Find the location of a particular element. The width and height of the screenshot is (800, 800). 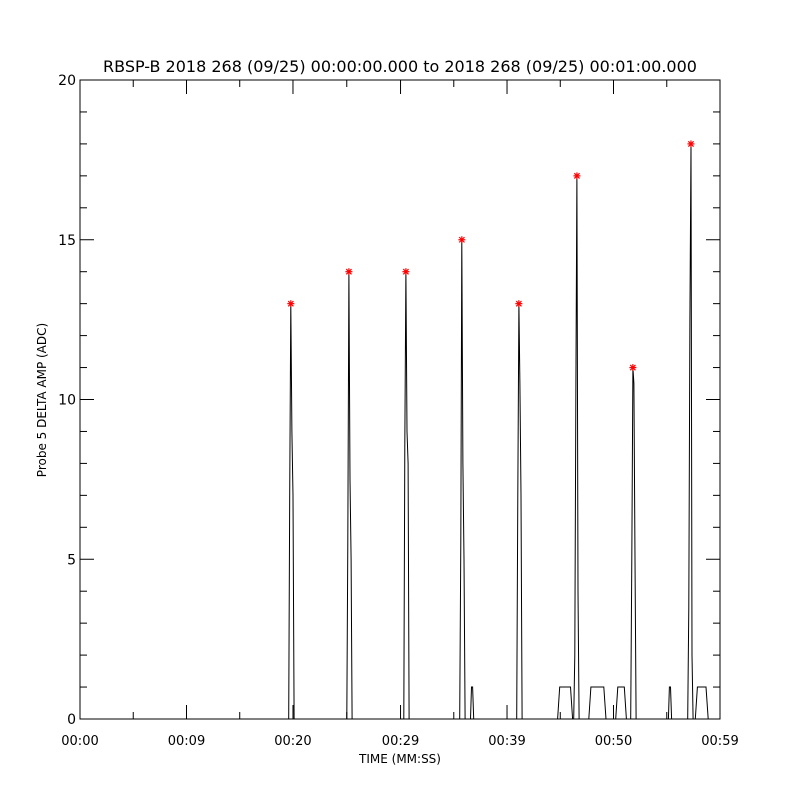

y-tick-label: 20 is located at coordinates (67, 81).